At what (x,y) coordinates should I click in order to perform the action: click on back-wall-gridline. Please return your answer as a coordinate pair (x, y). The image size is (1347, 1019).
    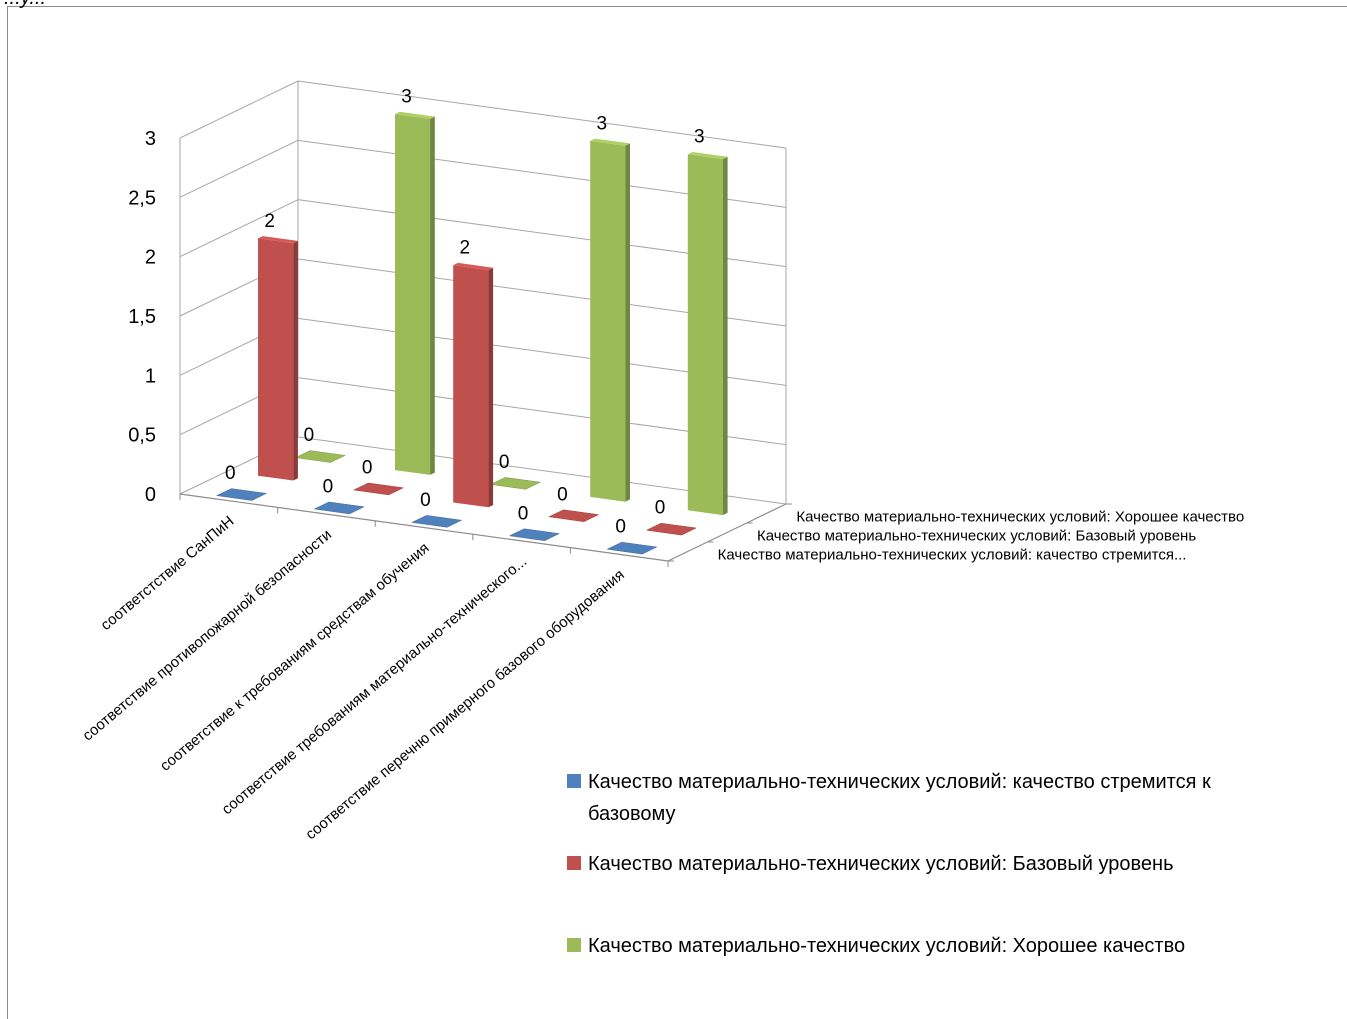
    Looking at the image, I should click on (542, 114).